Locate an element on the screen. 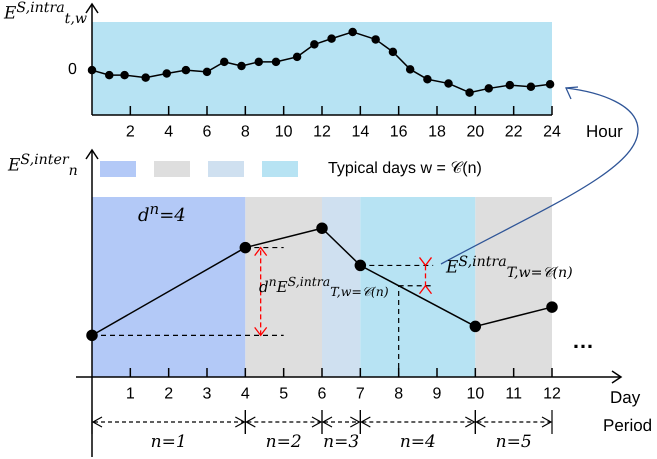  x-tick-label: 22 is located at coordinates (513, 131).